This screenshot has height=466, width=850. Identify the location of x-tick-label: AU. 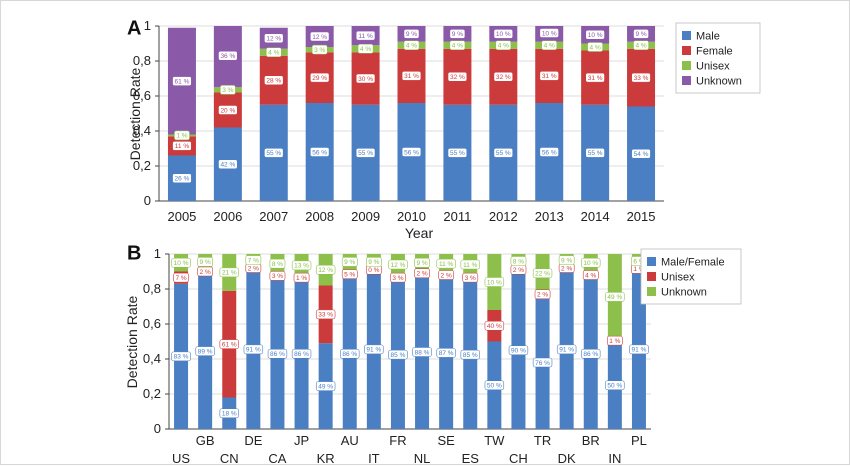
(350, 440).